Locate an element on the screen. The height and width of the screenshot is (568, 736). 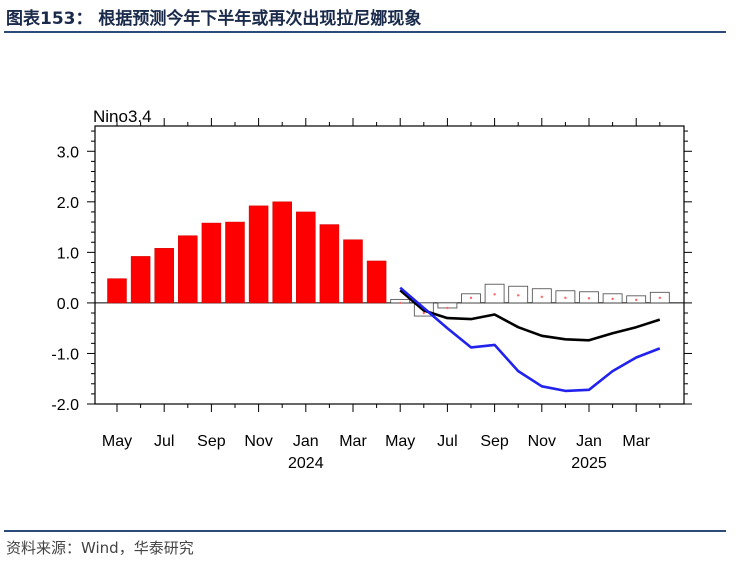
forecast-line-blue is located at coordinates (530, 339).